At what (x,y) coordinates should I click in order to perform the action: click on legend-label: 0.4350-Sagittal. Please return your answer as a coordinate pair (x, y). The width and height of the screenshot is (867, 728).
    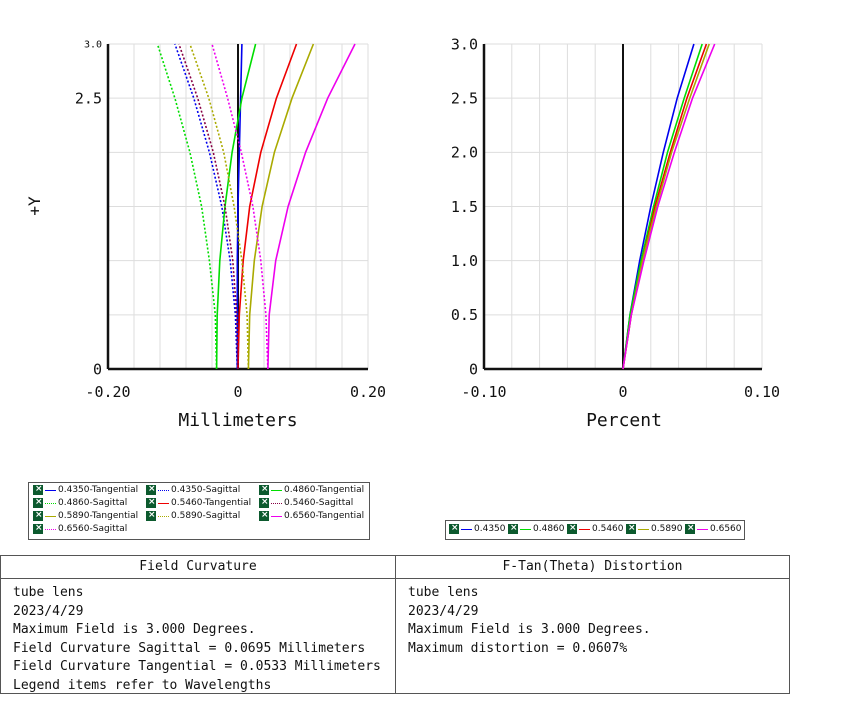
    Looking at the image, I should click on (206, 490).